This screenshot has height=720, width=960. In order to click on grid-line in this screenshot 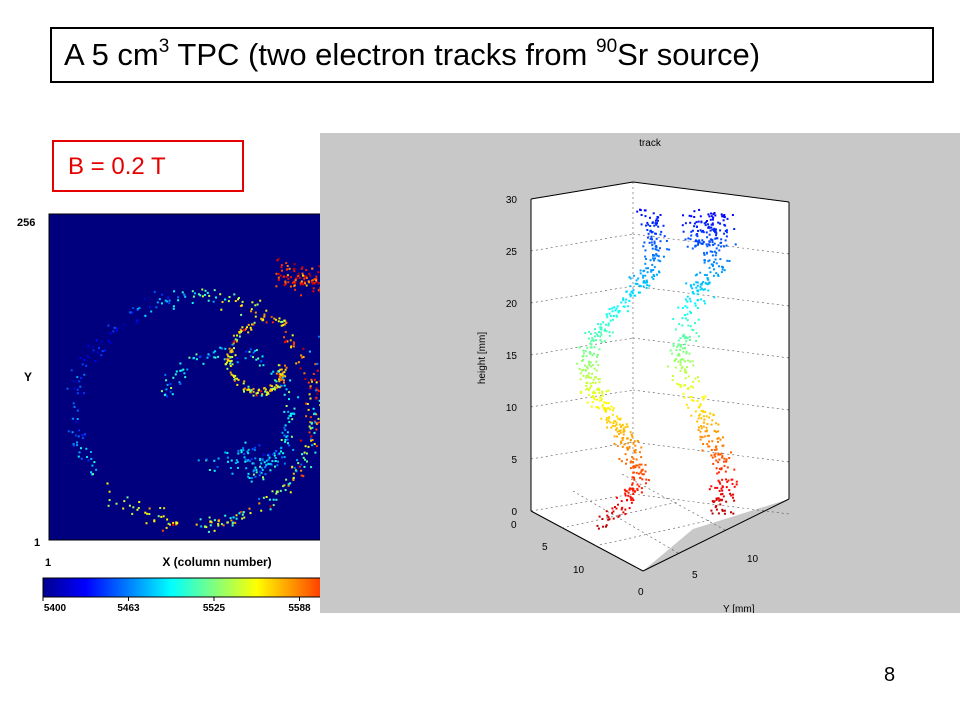, I will do `click(582, 450)`.